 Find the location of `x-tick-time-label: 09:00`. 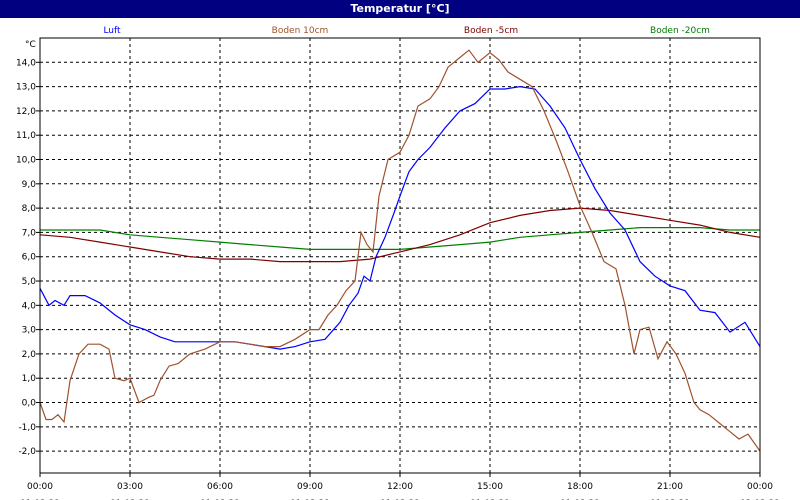

x-tick-time-label: 09:00 is located at coordinates (310, 487).